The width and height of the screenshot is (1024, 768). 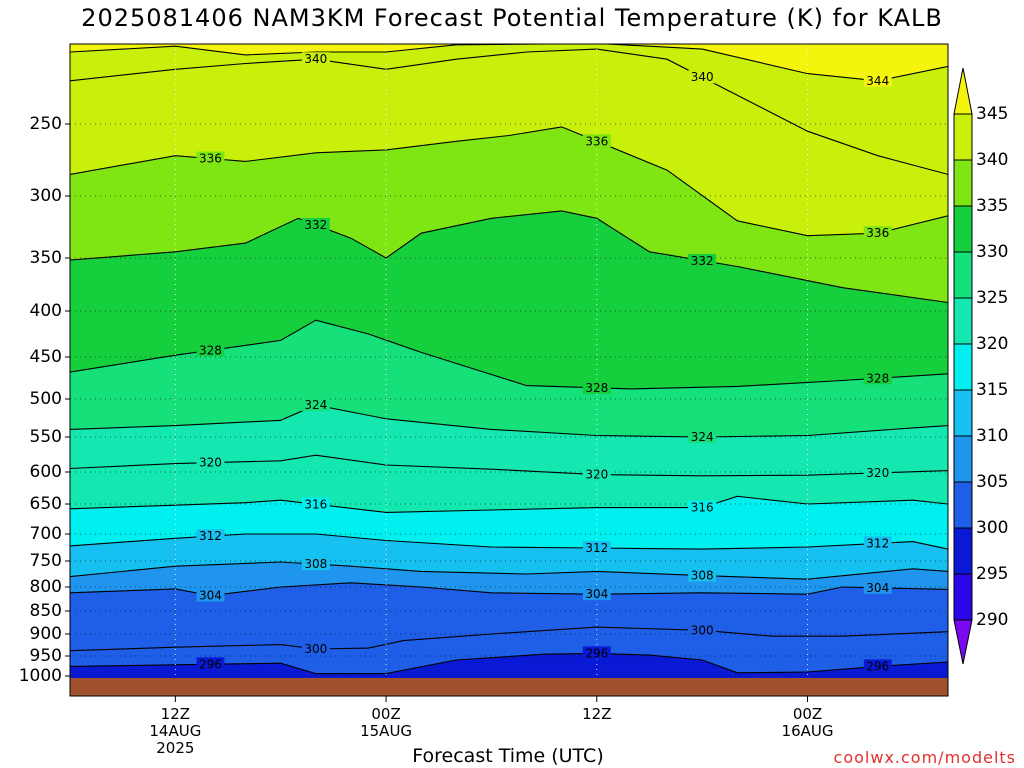 I want to click on x-tick-label: 14AUG, so click(x=175, y=731).